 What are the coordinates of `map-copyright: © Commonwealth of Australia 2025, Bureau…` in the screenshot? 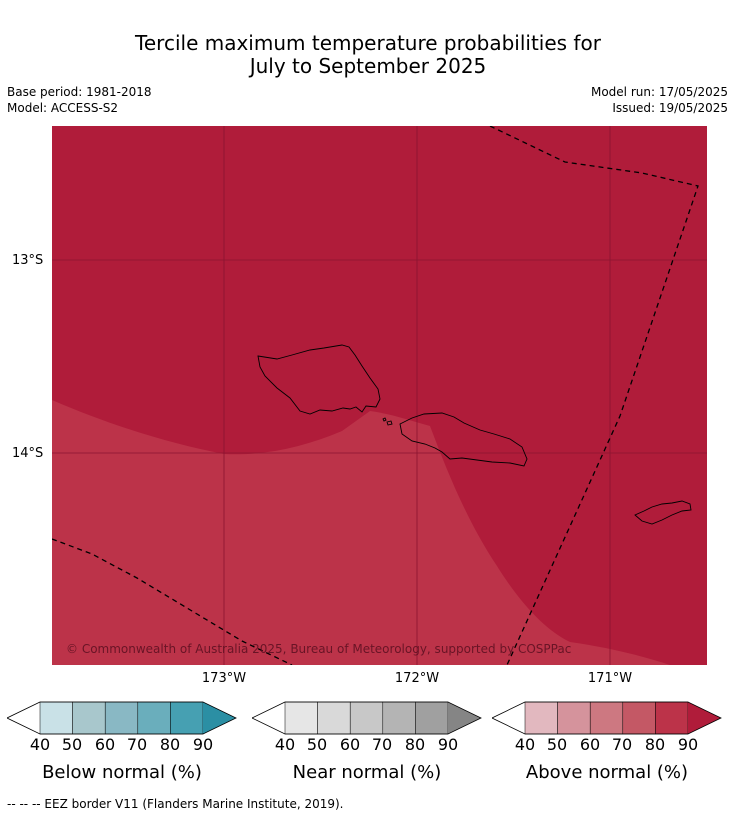 It's located at (318, 649).